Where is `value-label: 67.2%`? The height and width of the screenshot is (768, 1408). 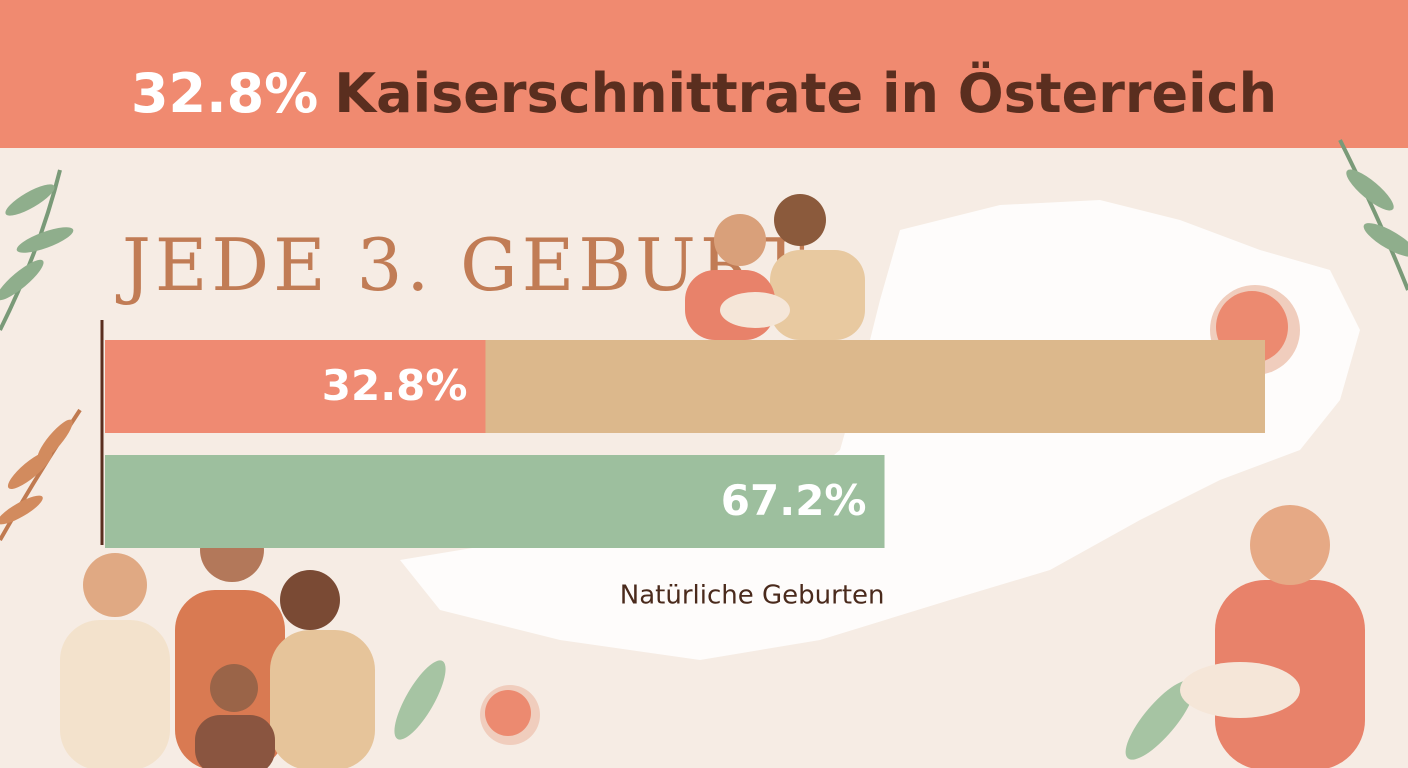
value-label: 67.2% is located at coordinates (794, 500).